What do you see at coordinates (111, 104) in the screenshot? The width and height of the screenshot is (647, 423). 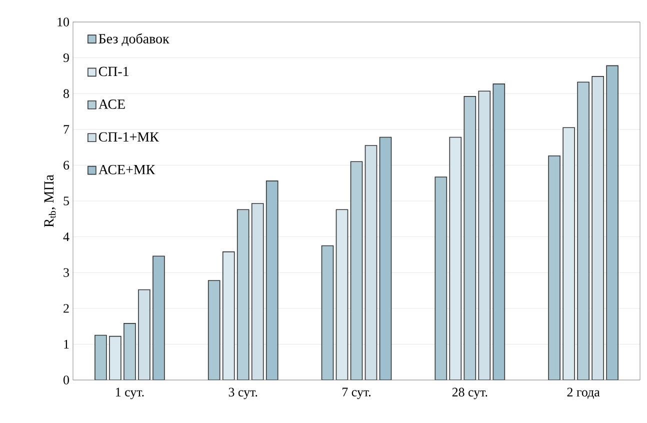 I see `legend-label: АСЕ` at bounding box center [111, 104].